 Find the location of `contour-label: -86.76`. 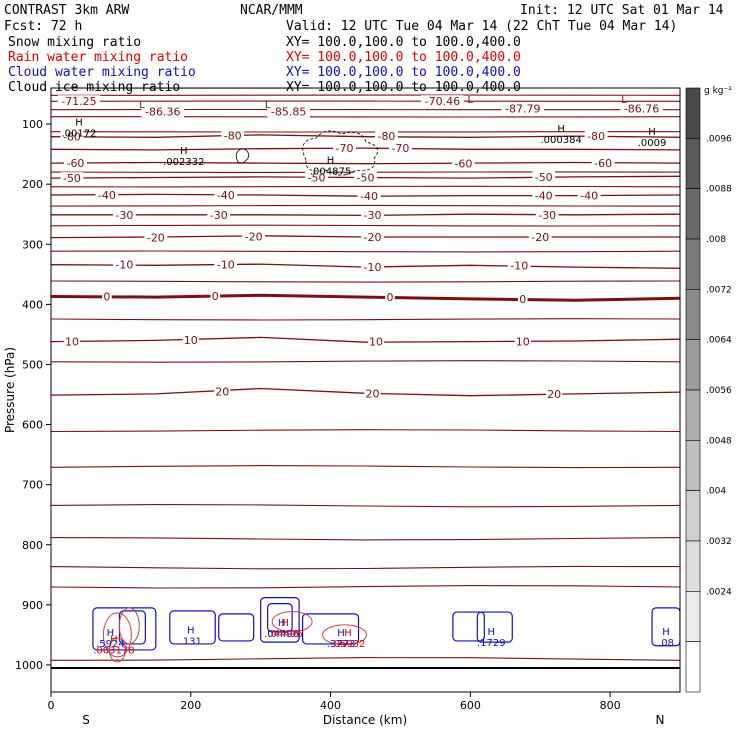

contour-label: -86.76 is located at coordinates (641, 108).